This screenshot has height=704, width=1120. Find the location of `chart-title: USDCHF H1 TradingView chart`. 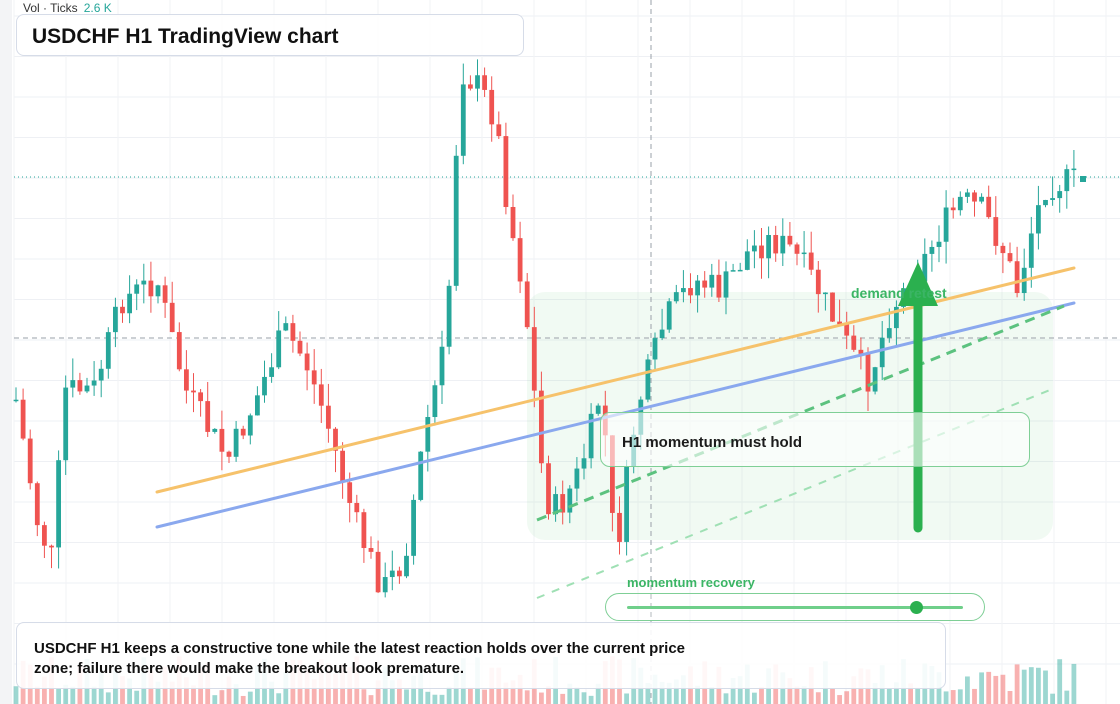

chart-title: USDCHF H1 TradingView chart is located at coordinates (185, 36).